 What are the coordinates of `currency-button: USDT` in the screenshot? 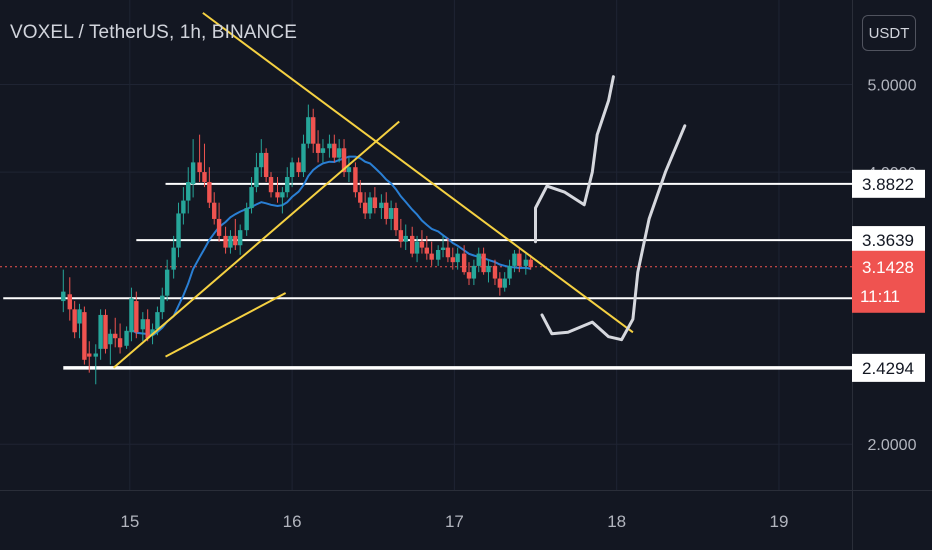 It's located at (889, 33).